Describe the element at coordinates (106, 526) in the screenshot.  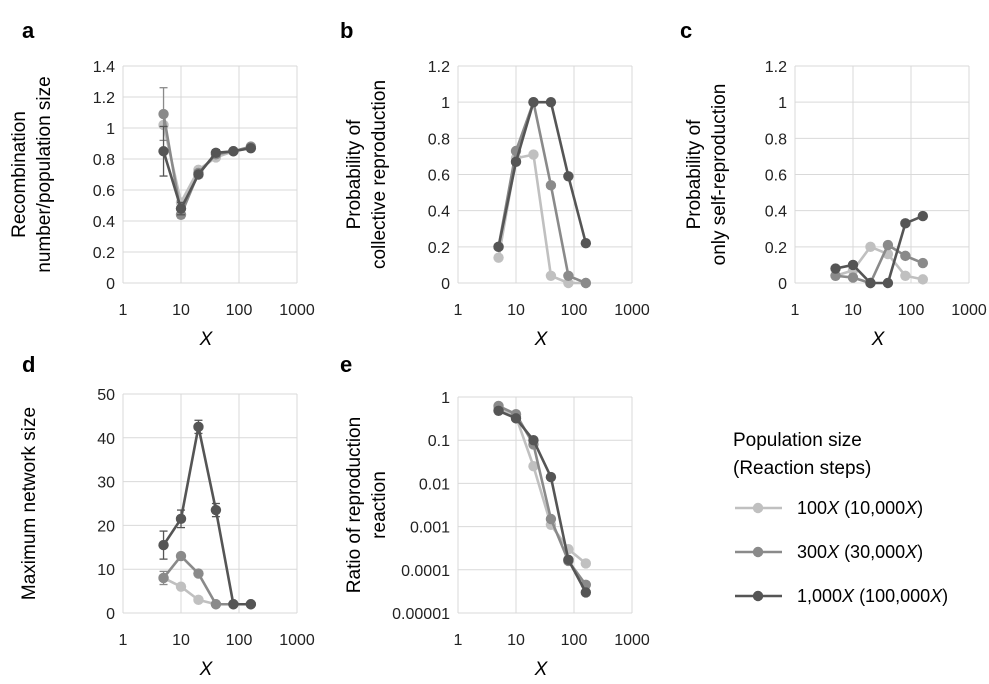
I see `y-tick-label: 20` at that location.